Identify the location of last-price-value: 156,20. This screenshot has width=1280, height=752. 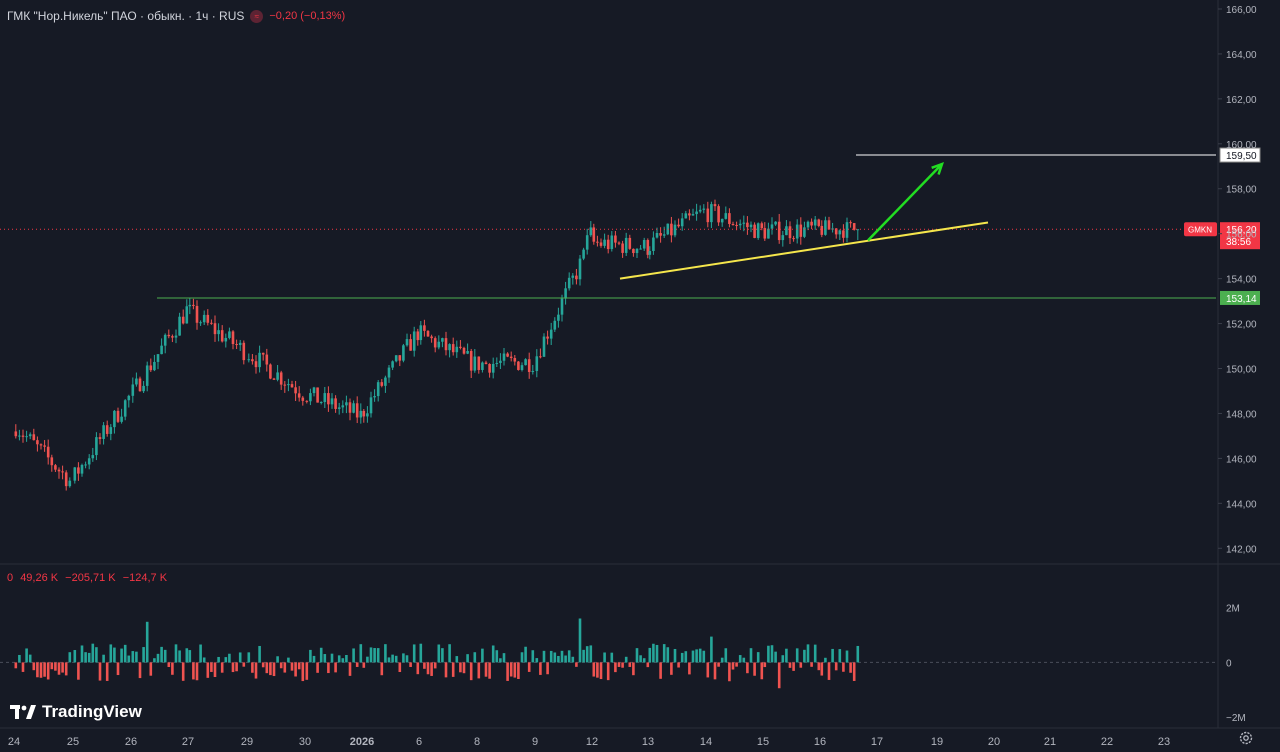
(1241, 230).